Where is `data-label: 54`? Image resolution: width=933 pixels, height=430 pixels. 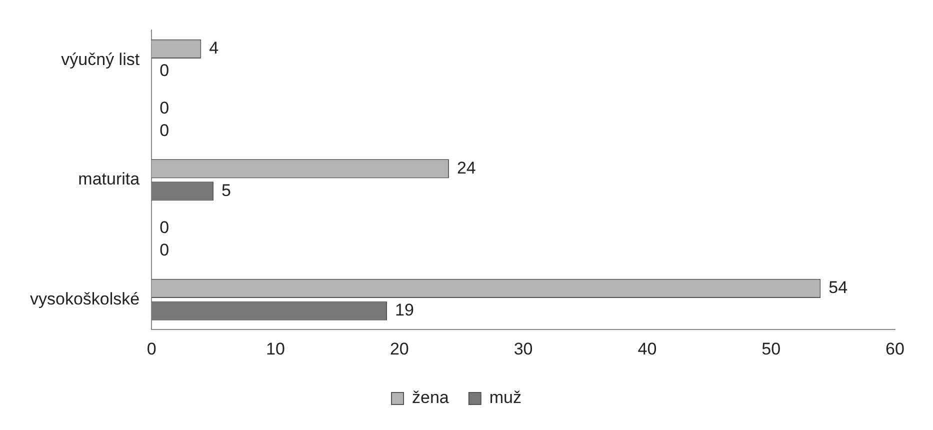 data-label: 54 is located at coordinates (838, 288).